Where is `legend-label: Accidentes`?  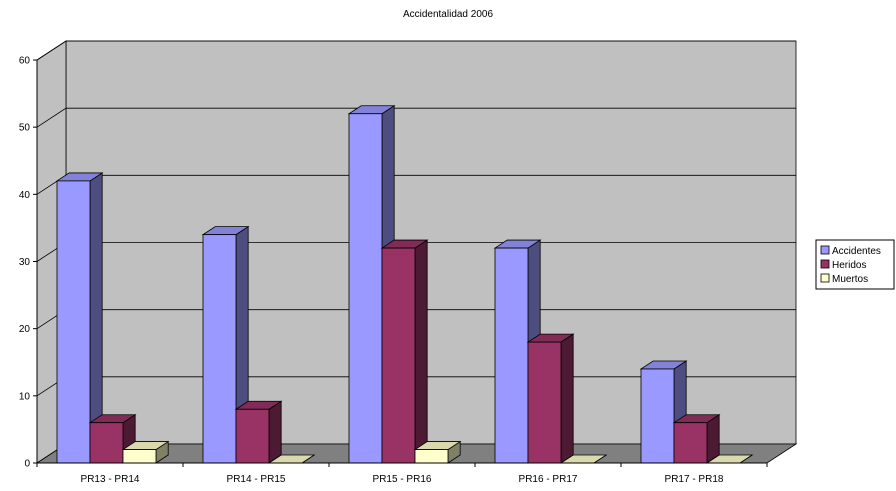
legend-label: Accidentes is located at coordinates (856, 251).